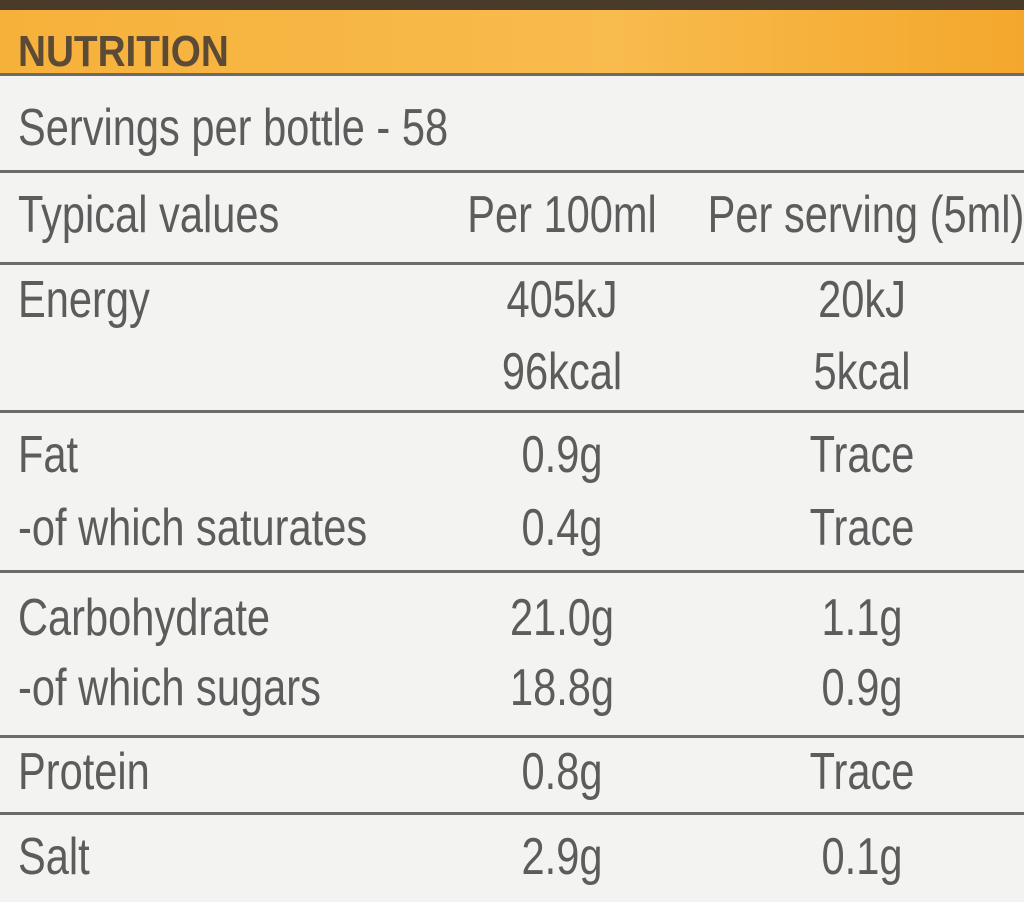 This screenshot has width=1024, height=902. What do you see at coordinates (865, 215) in the screenshot?
I see `column-header: Per serving (5ml)` at bounding box center [865, 215].